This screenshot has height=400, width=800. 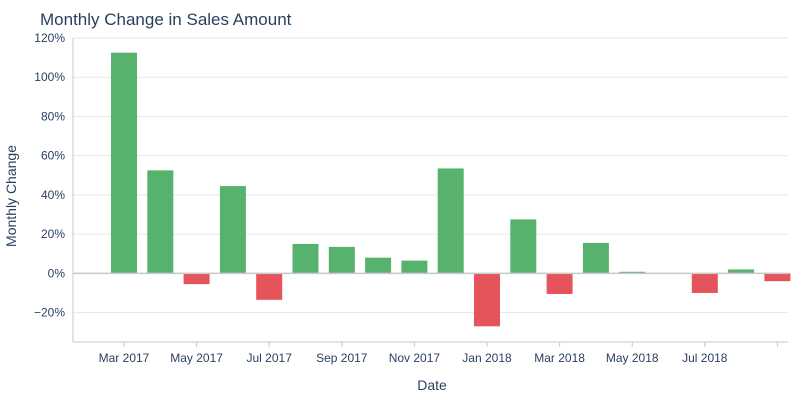 I want to click on x-tick-label: Mar 2018, so click(x=559, y=358).